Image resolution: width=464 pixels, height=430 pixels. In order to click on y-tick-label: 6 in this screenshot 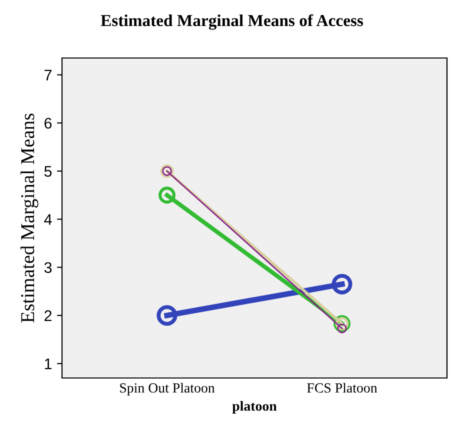, I will do `click(48, 123)`.